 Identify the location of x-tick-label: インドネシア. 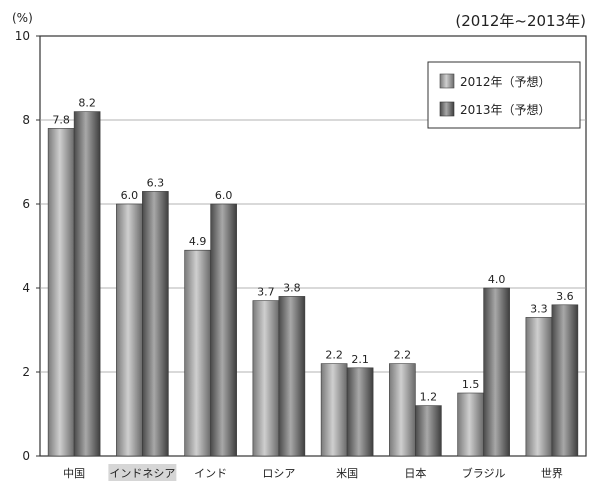
(142, 473).